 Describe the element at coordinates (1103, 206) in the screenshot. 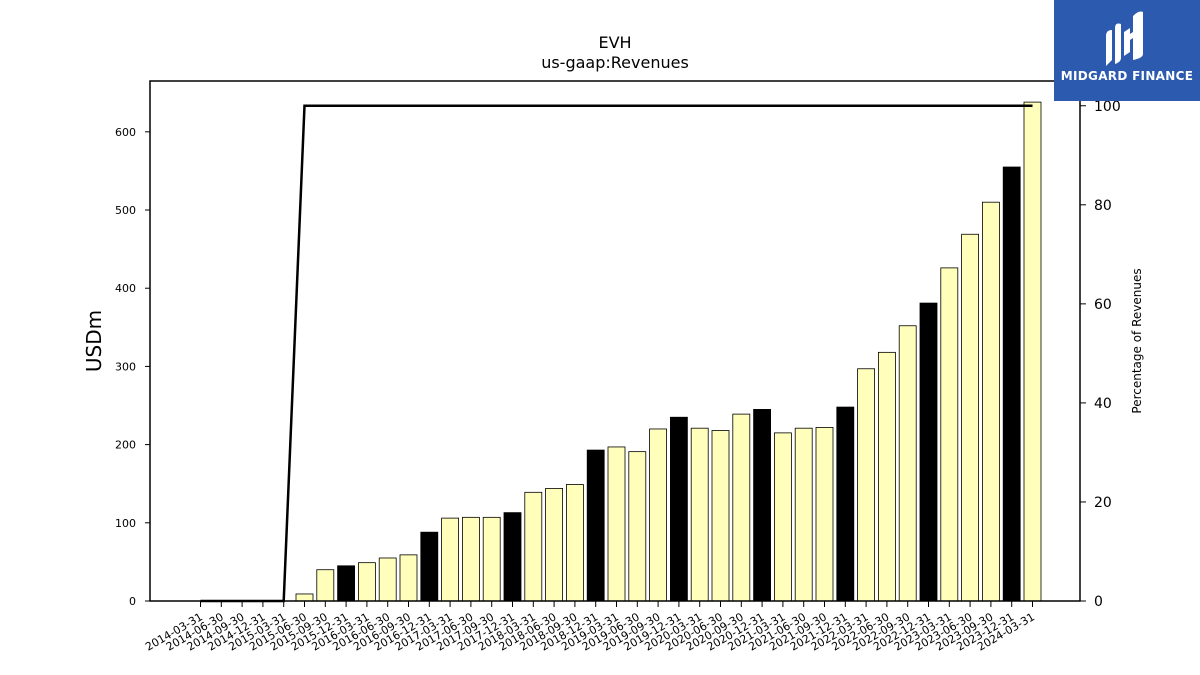

I see `y2-tick-label: 80` at that location.